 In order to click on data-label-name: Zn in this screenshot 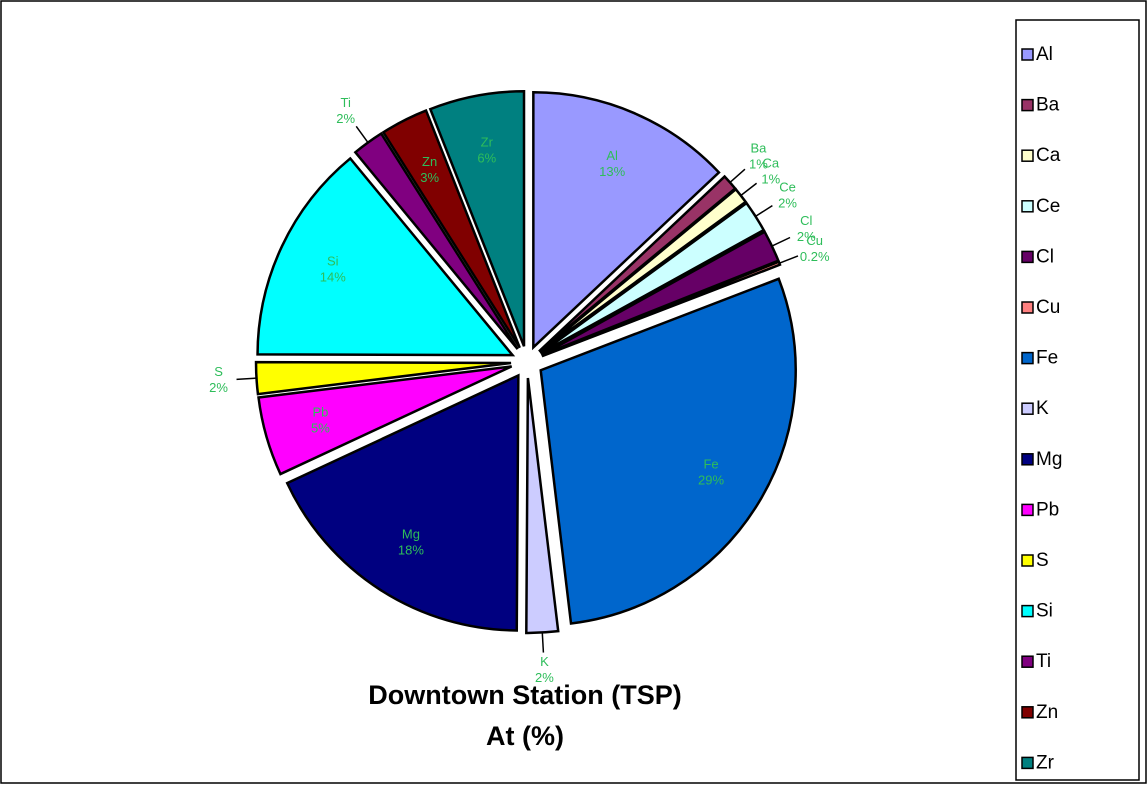, I will do `click(429, 161)`.